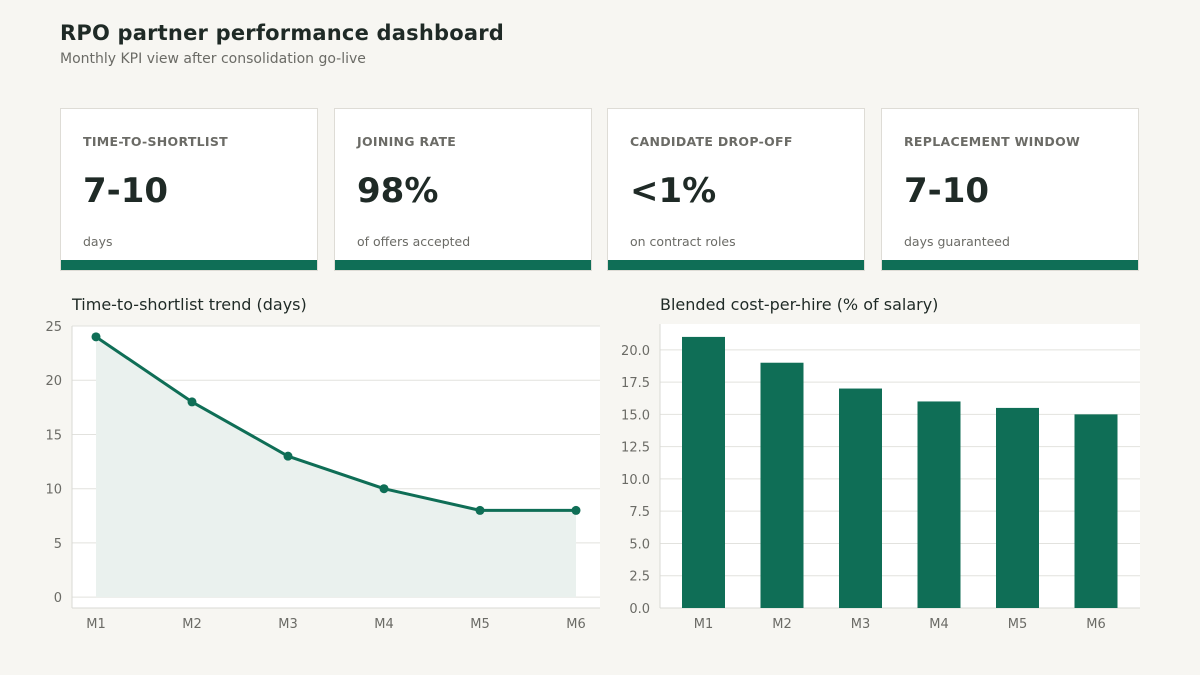 This screenshot has width=1200, height=675. What do you see at coordinates (635, 448) in the screenshot?
I see `bar-y-tick-label: 12.5` at bounding box center [635, 448].